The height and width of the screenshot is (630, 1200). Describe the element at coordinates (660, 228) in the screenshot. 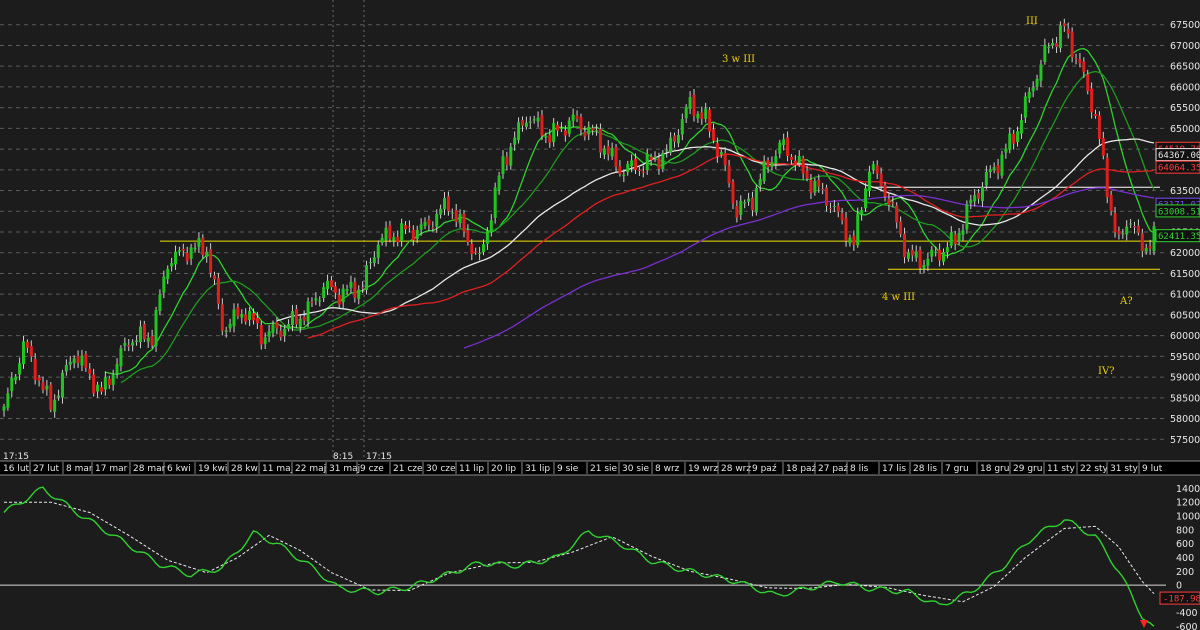

I see `support-resistance-levels` at that location.